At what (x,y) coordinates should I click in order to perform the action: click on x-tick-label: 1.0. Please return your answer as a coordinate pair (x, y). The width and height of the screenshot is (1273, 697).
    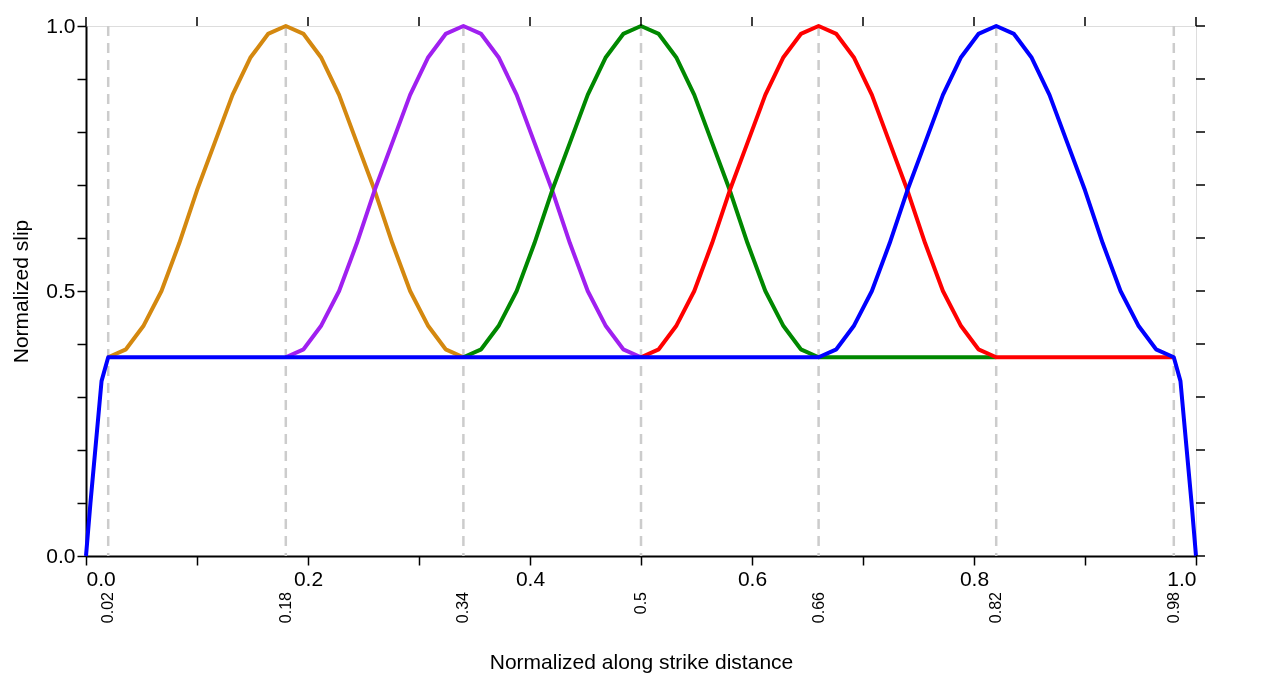
    Looking at the image, I should click on (1182, 578).